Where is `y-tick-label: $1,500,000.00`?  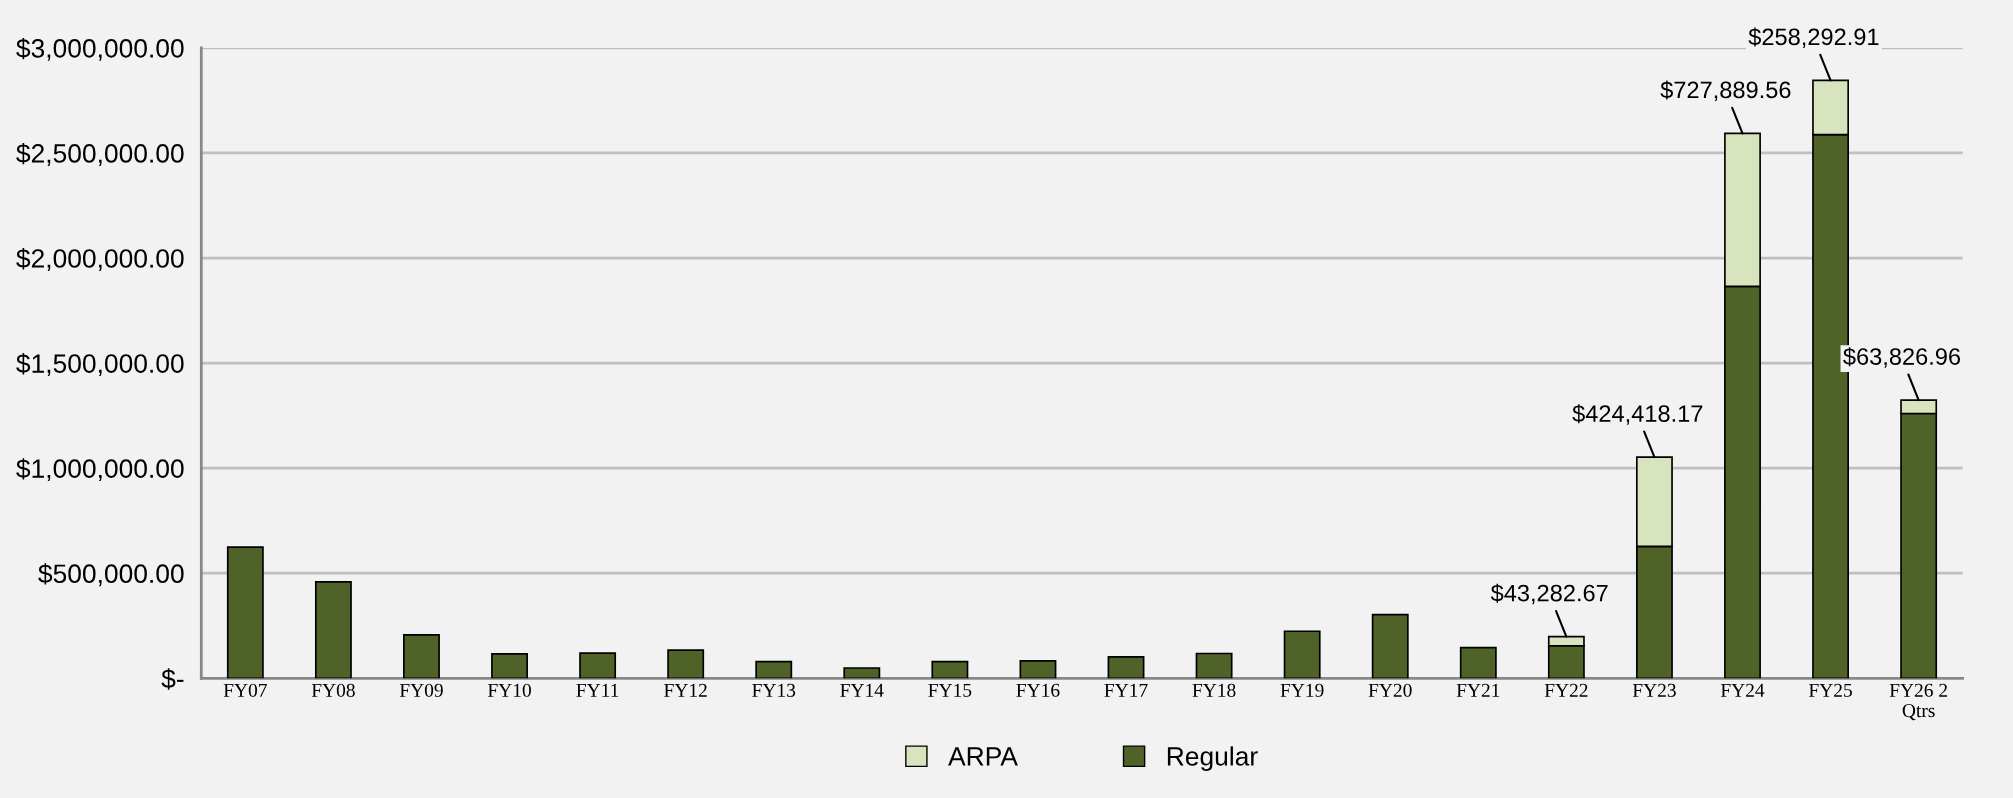 y-tick-label: $1,500,000.00 is located at coordinates (100, 365).